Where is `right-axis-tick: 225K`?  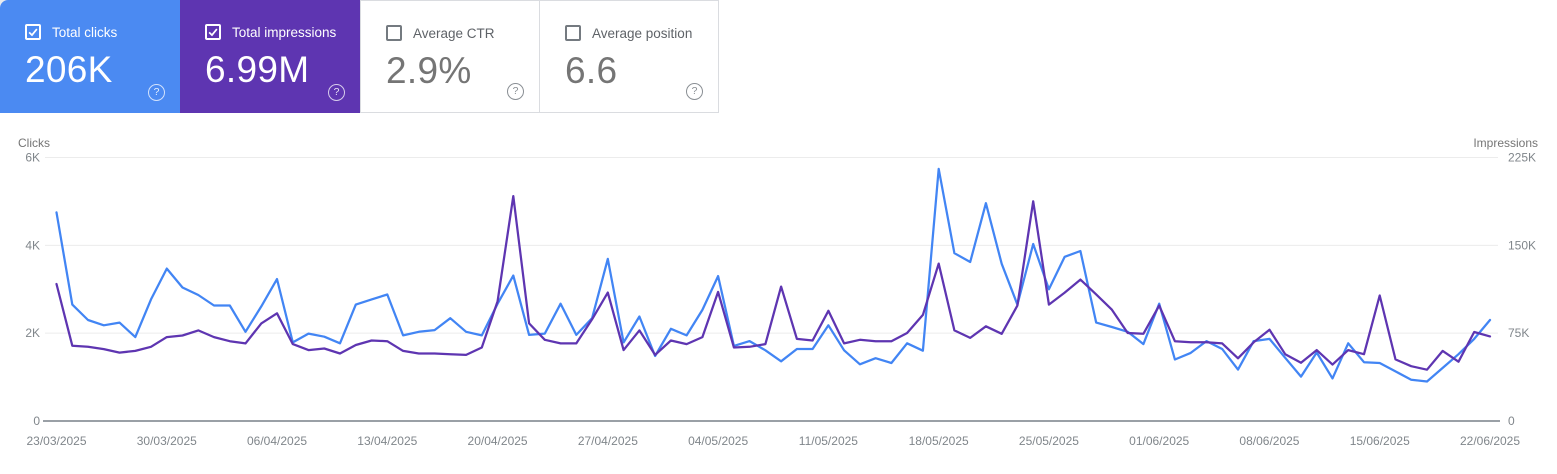
right-axis-tick: 225K is located at coordinates (1522, 158).